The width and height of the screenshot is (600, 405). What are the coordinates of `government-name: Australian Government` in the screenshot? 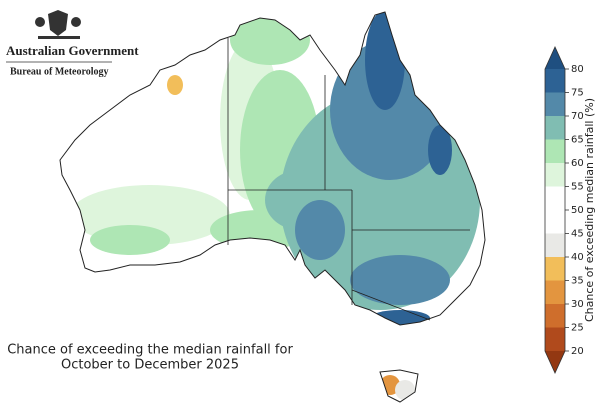 It's located at (72, 50).